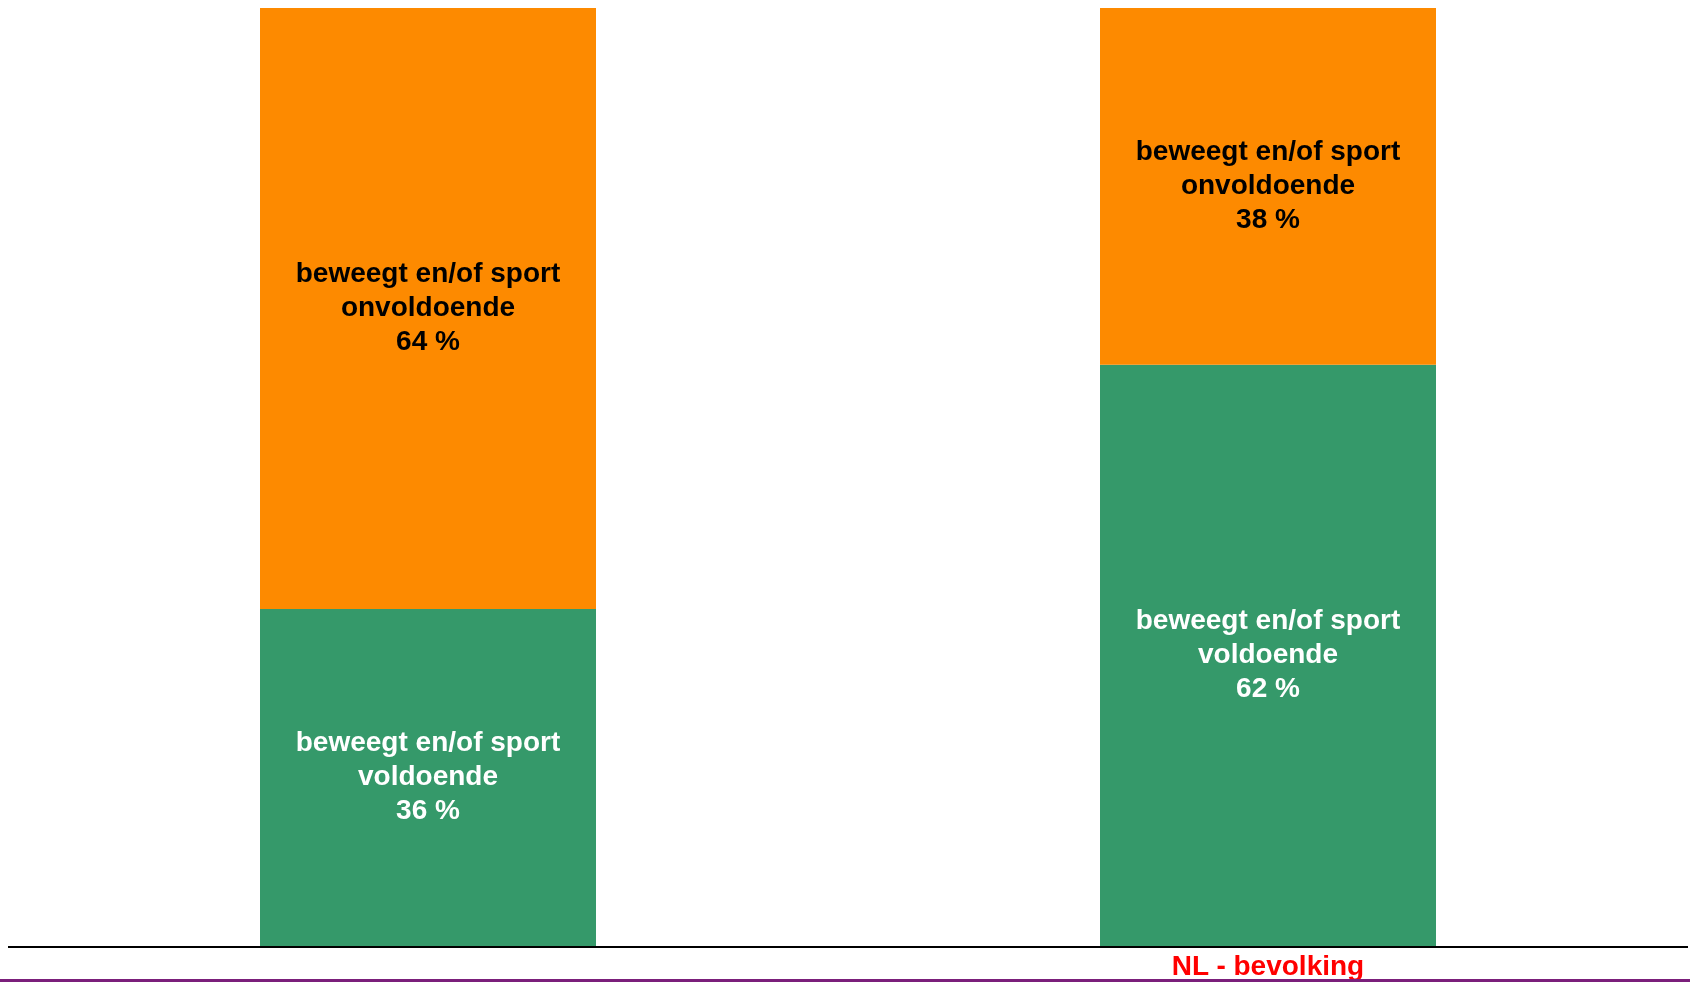  What do you see at coordinates (428, 340) in the screenshot?
I see `data-label: 64 %` at bounding box center [428, 340].